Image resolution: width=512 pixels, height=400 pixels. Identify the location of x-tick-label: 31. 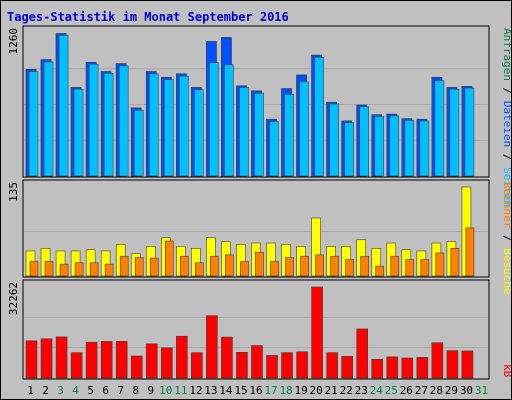
(481, 390).